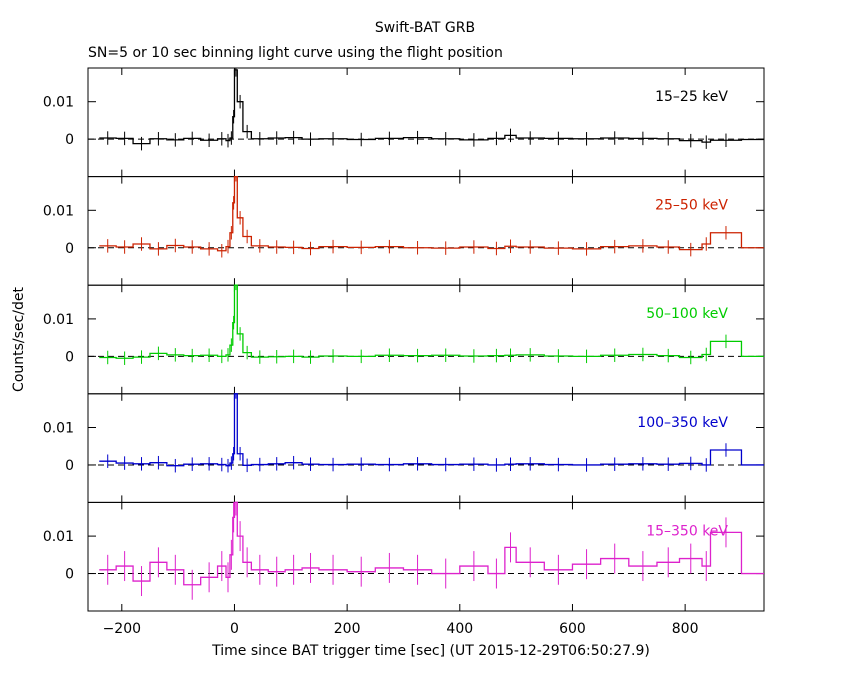 The image size is (850, 680). What do you see at coordinates (572, 629) in the screenshot?
I see `x-tick-label: 600` at bounding box center [572, 629].